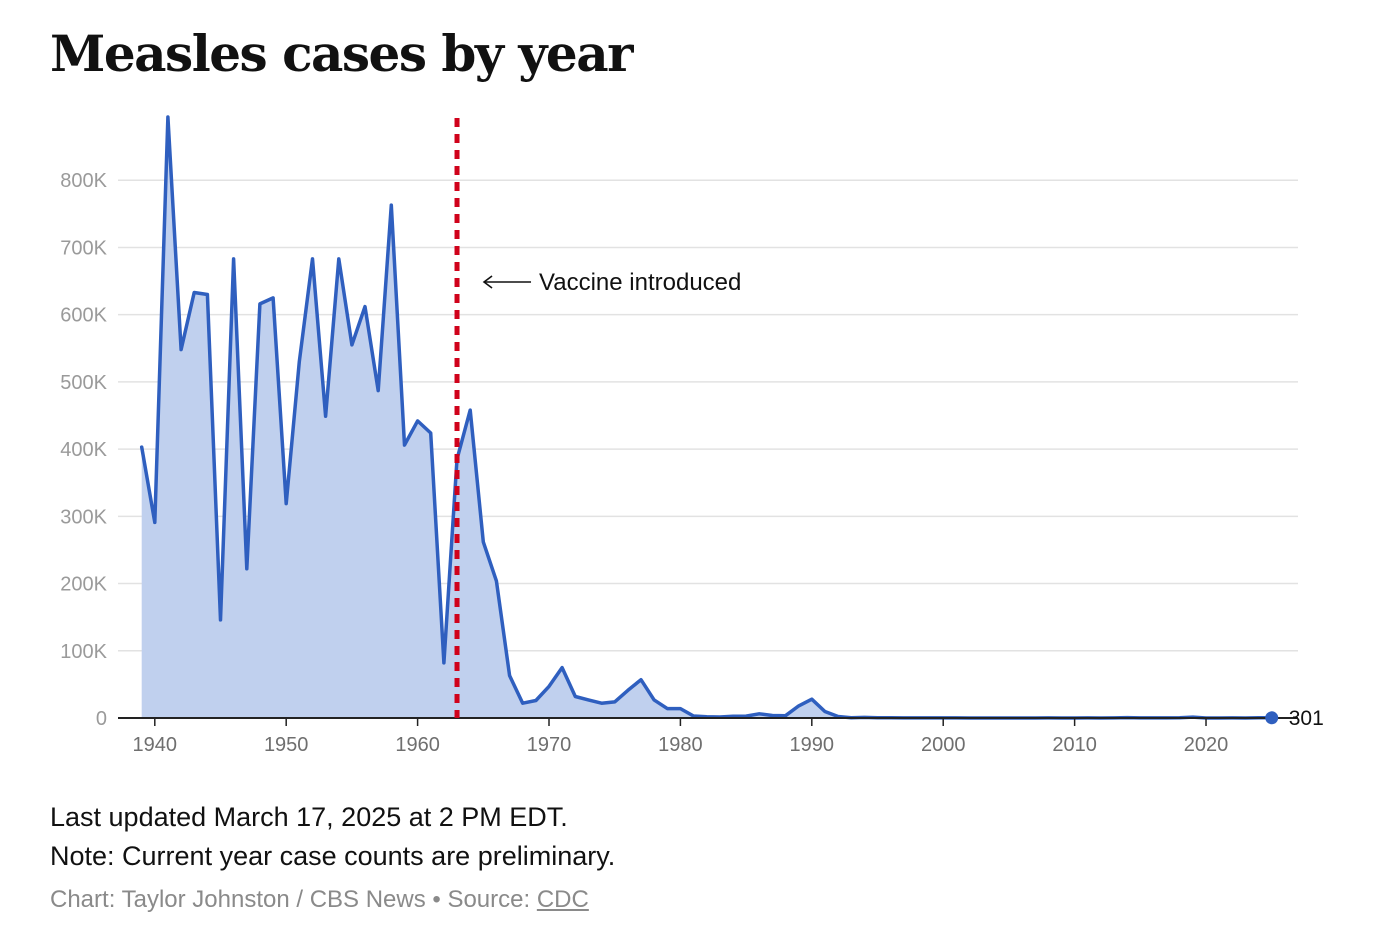 Image resolution: width=1394 pixels, height=932 pixels. Describe the element at coordinates (680, 745) in the screenshot. I see `x-tick-label: 1980` at that location.